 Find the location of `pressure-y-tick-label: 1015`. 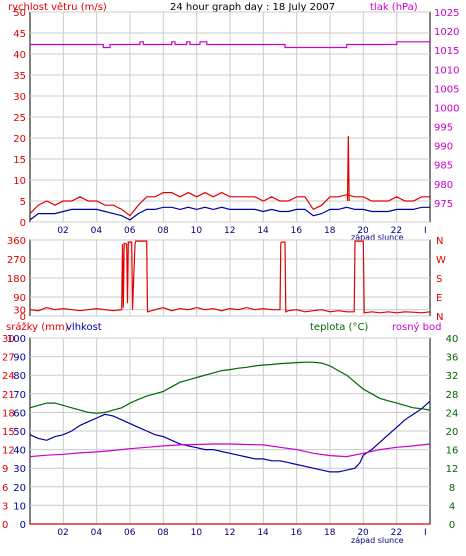

pressure-y-tick-label: 1015 is located at coordinates (446, 51).